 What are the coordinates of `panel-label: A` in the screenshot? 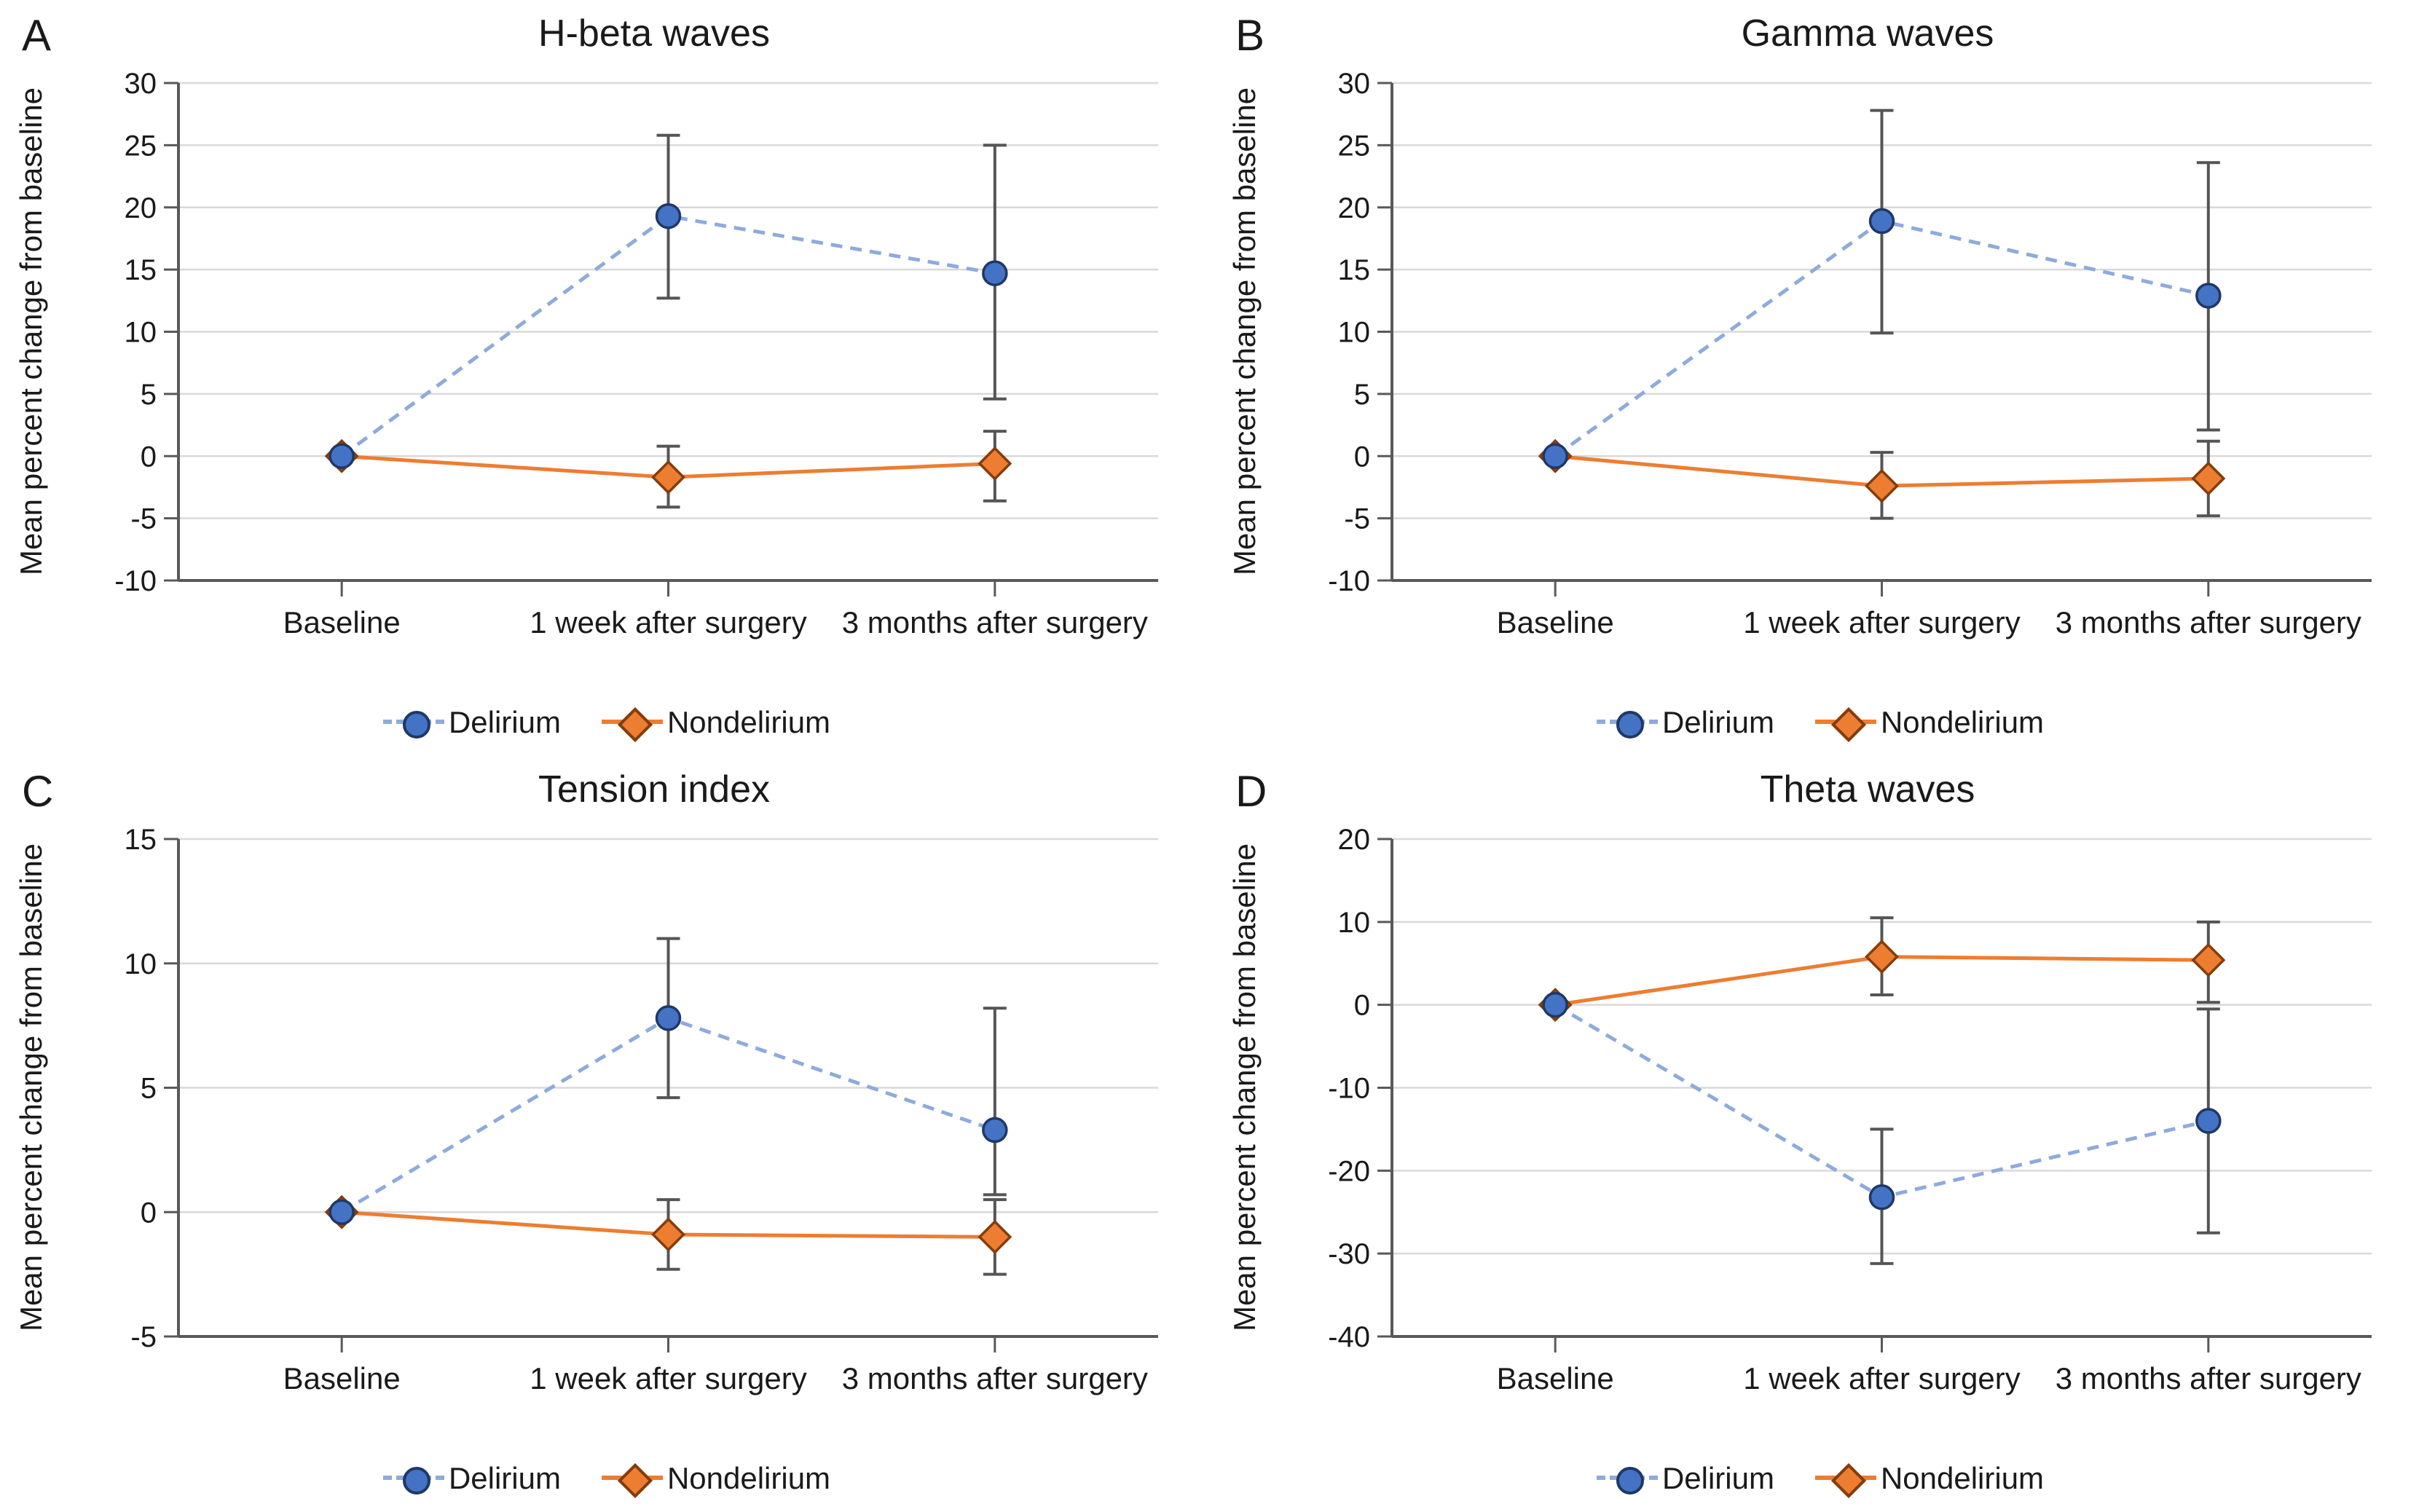 It's located at (37, 35).